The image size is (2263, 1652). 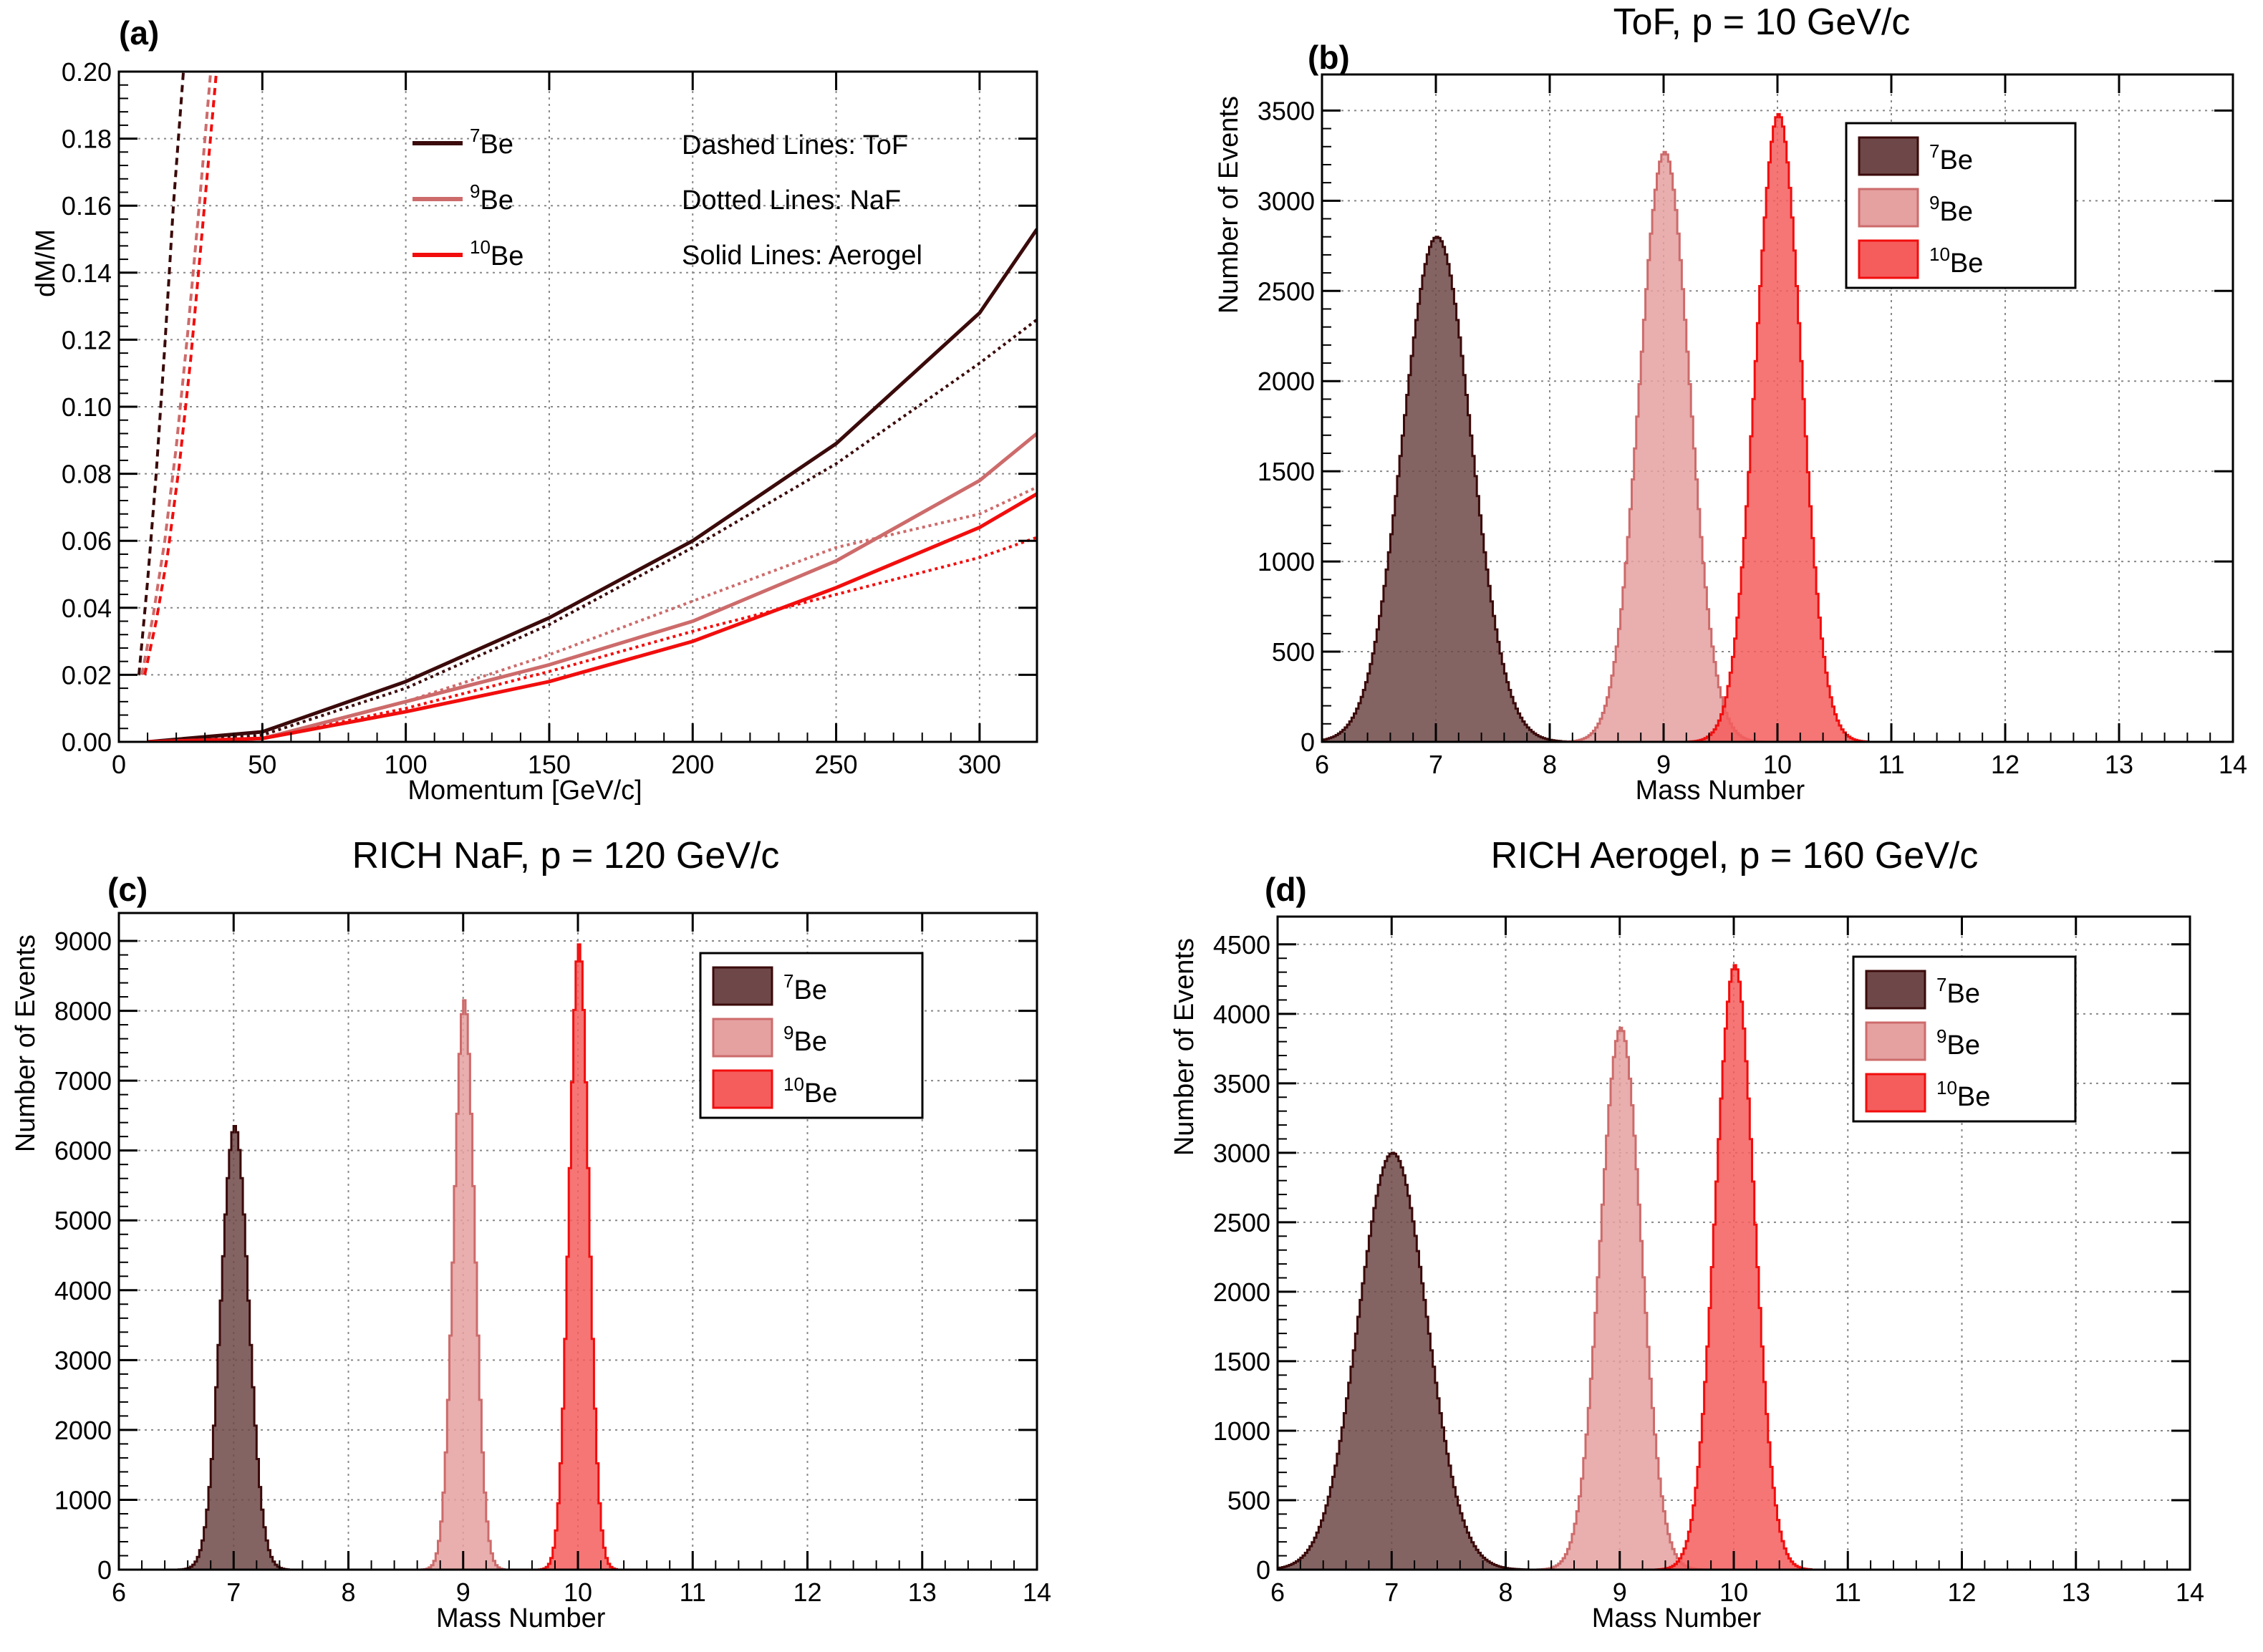 I want to click on data-d, so click(x=1545, y=1267).